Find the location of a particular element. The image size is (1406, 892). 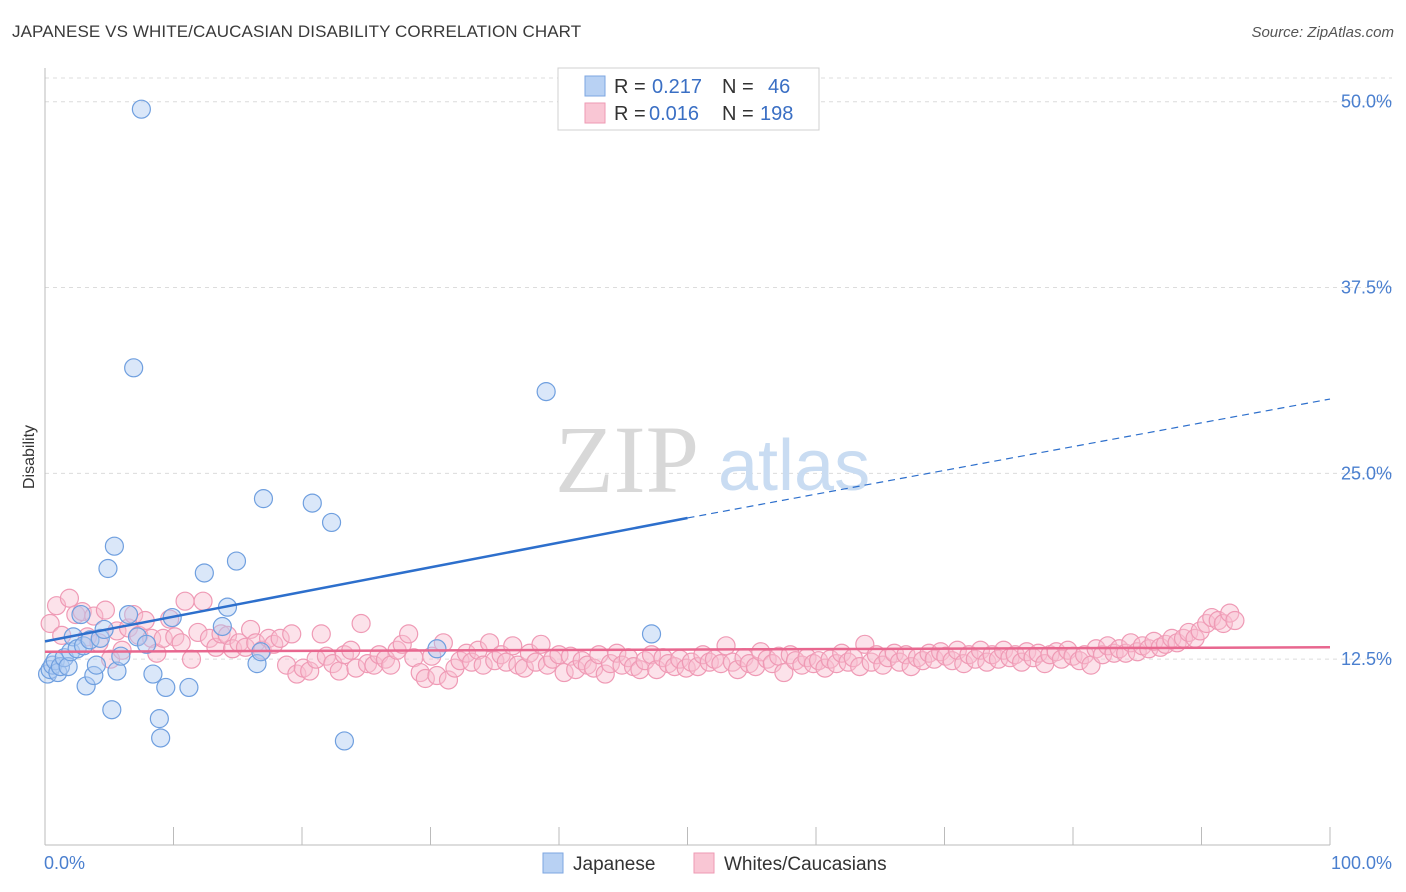

top-legend: R = 0.217 N = 46 R = 0.016 N = 198 is located at coordinates (688, 99).